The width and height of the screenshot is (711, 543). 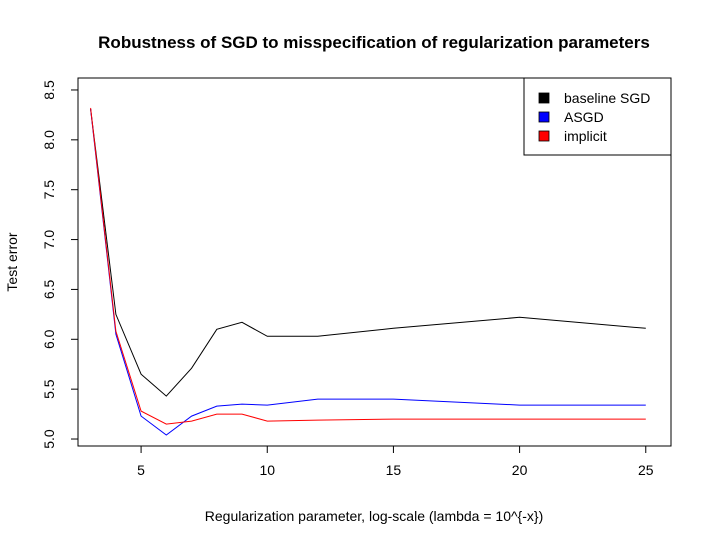 I want to click on legend-label: implicit, so click(x=585, y=136).